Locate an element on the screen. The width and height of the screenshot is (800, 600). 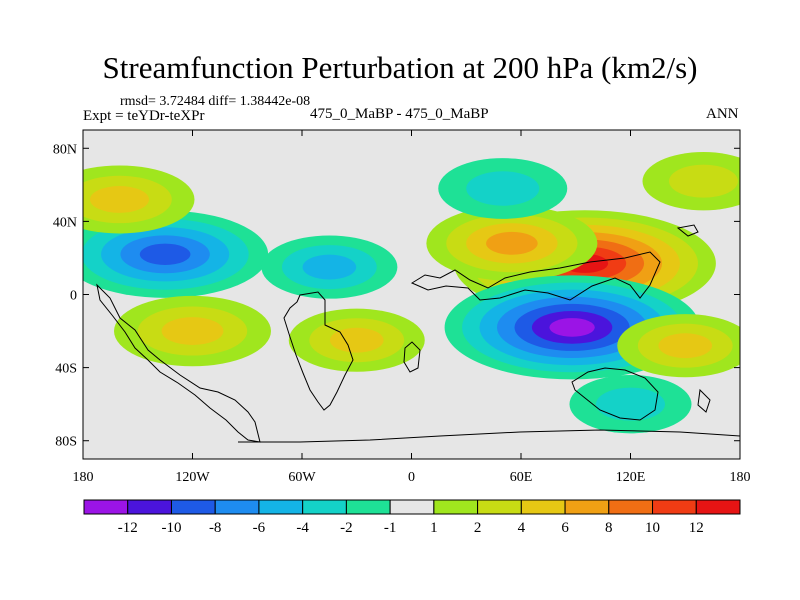
coastline-madagascar is located at coordinates (412, 357).